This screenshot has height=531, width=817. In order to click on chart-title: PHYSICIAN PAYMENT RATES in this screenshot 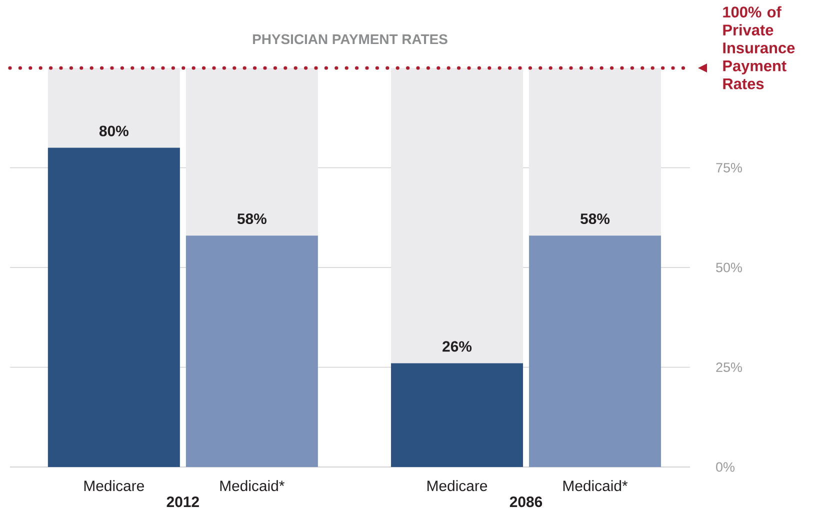, I will do `click(350, 39)`.